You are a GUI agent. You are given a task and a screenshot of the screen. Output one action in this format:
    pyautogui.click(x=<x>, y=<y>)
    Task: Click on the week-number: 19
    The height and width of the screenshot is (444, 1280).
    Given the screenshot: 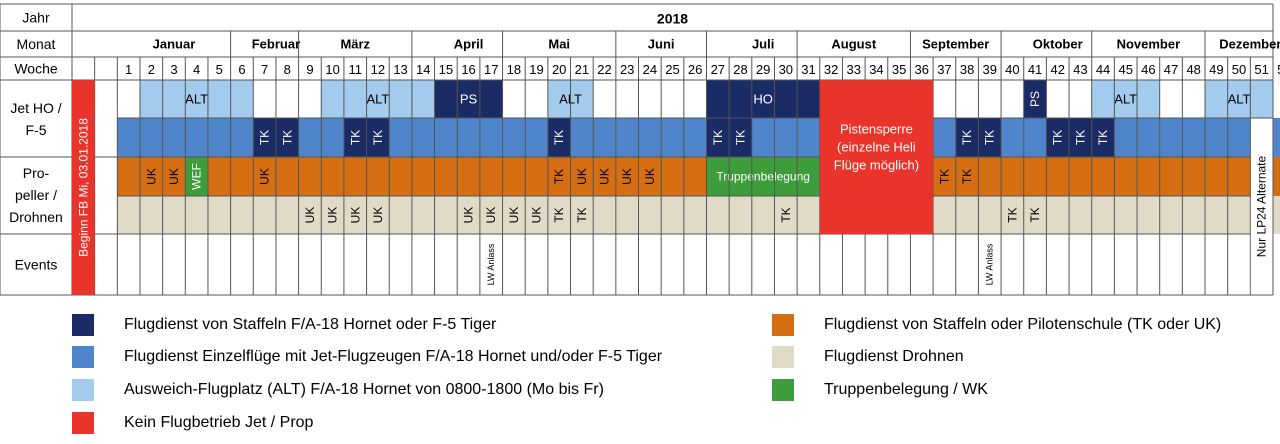 What is the action you would take?
    pyautogui.click(x=536, y=69)
    